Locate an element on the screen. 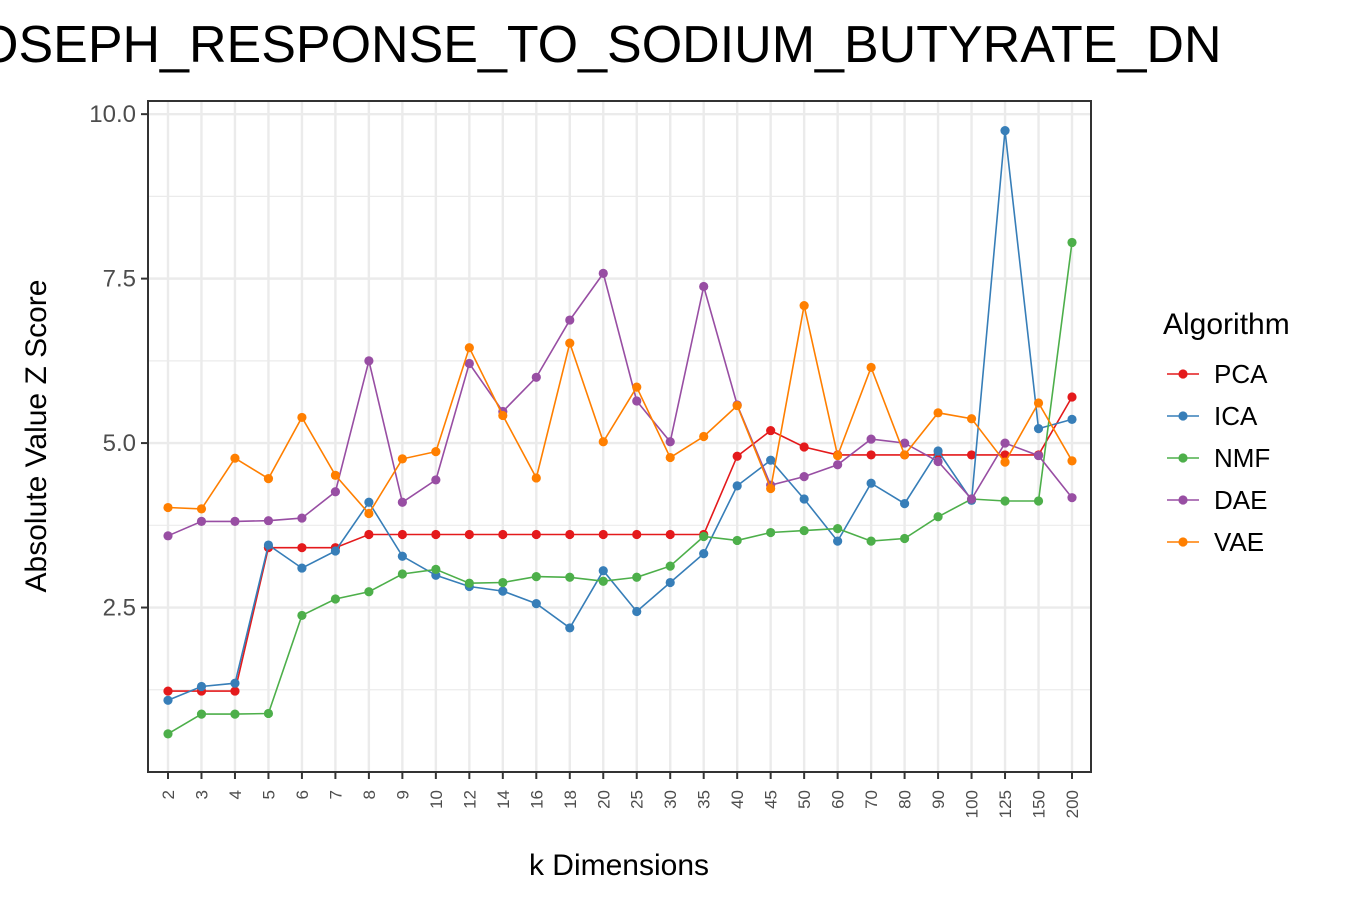  legend-title: Algorithm is located at coordinates (1226, 324).